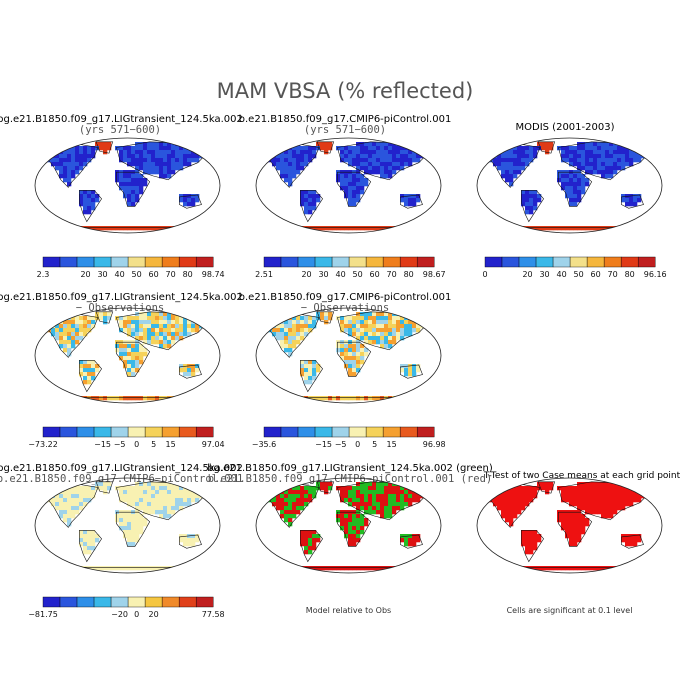  What do you see at coordinates (127, 355) in the screenshot?
I see `map-p4` at bounding box center [127, 355].